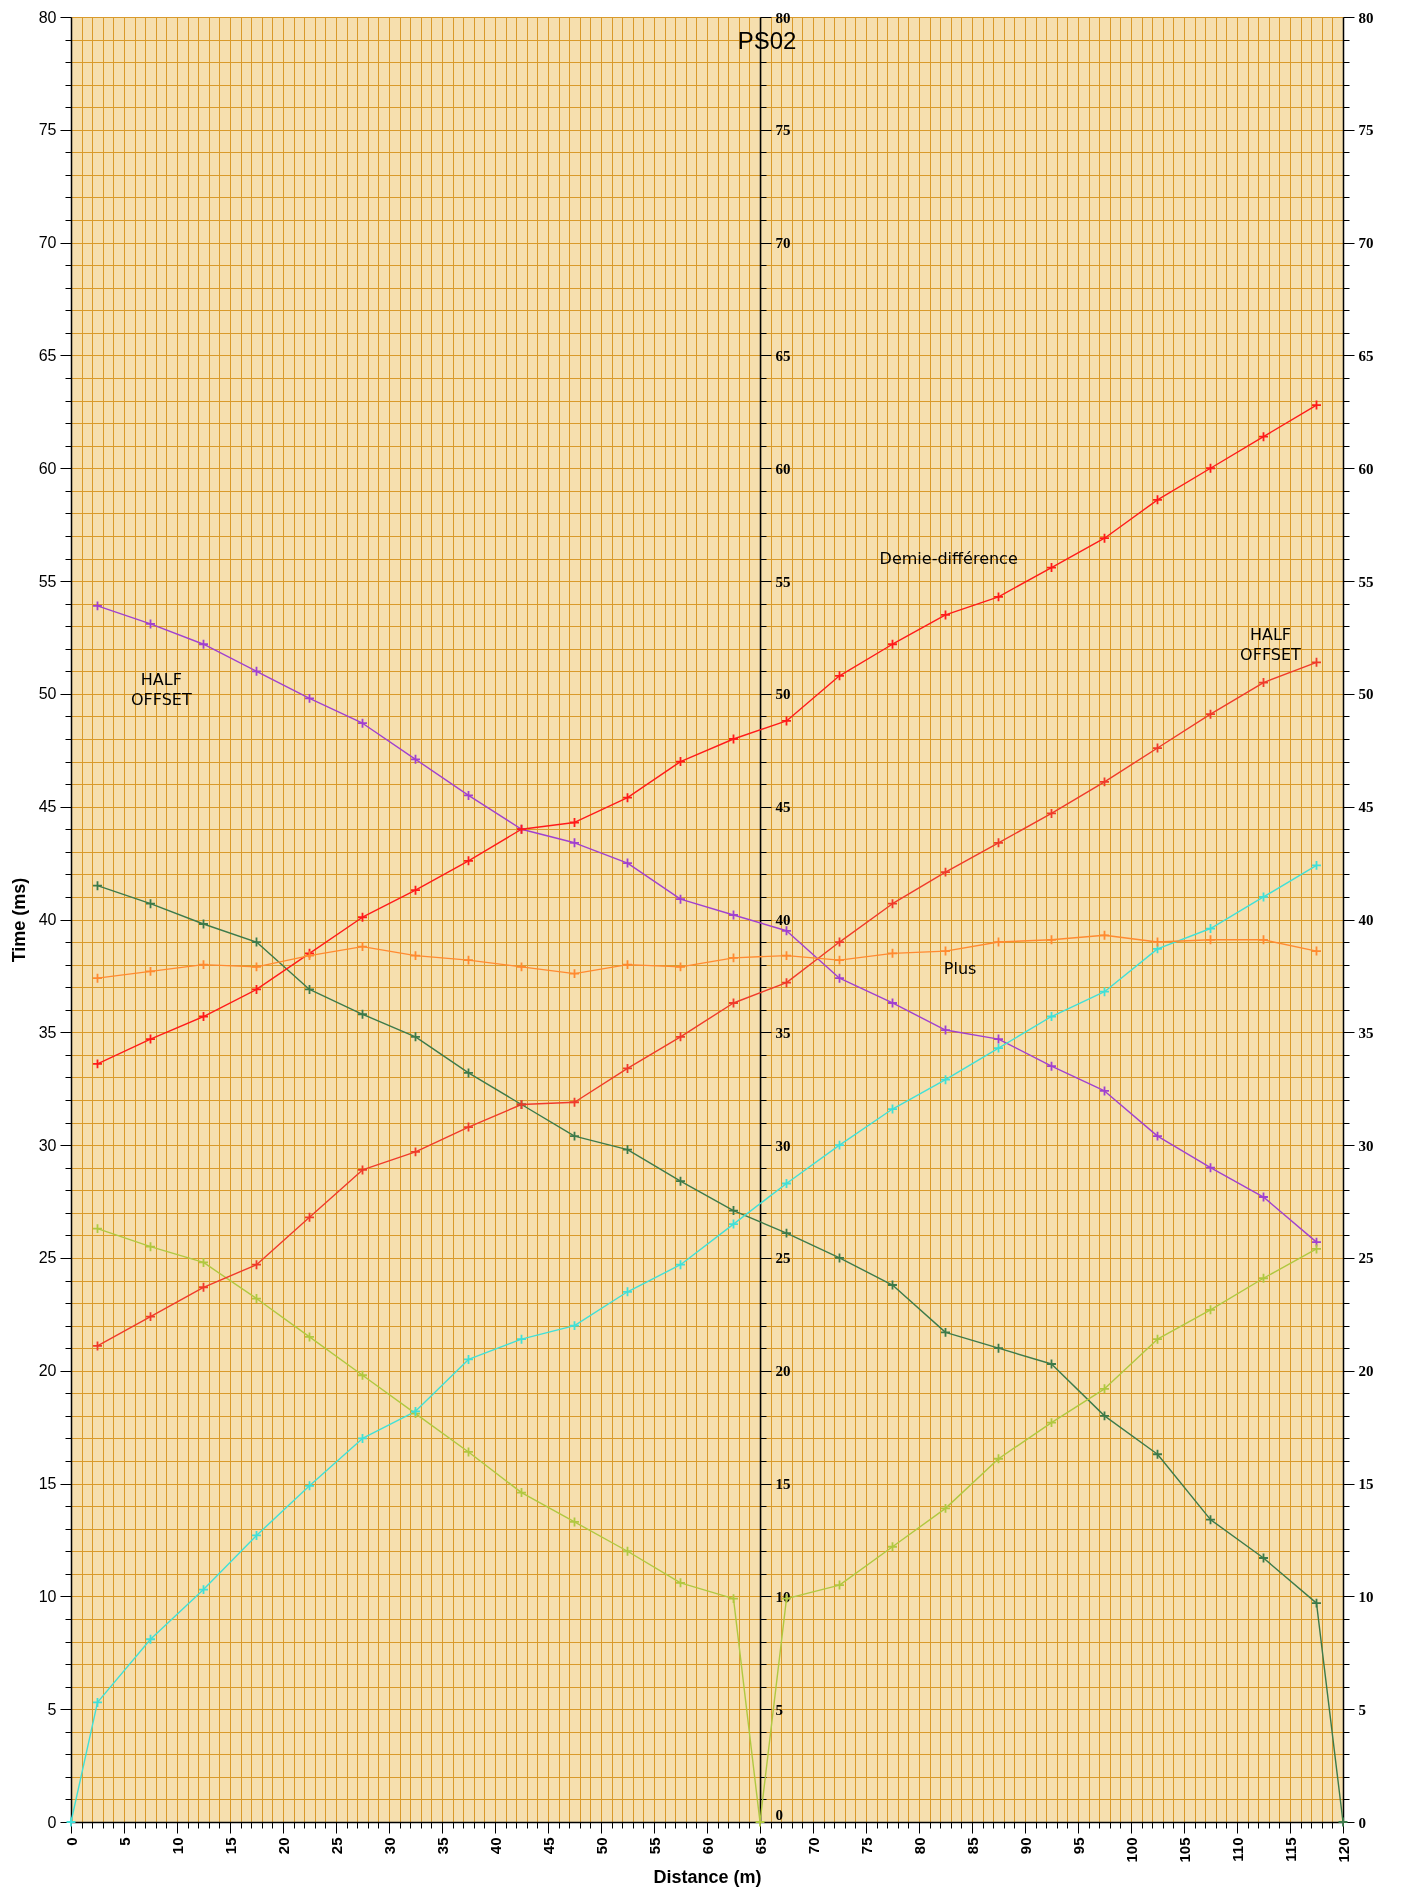  I want to click on y2-tick-label: 30, so click(1366, 1145).